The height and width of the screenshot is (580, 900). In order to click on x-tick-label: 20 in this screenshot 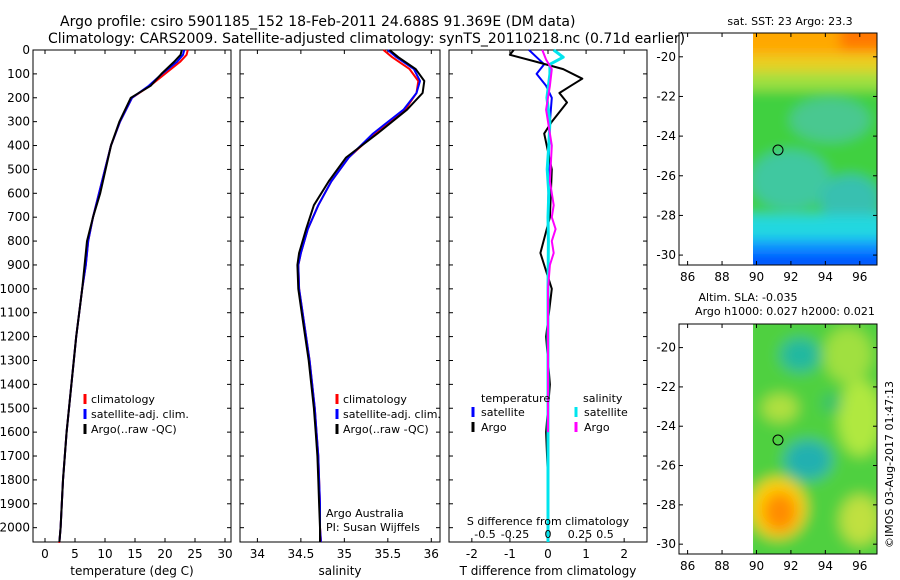, I will do `click(164, 554)`.